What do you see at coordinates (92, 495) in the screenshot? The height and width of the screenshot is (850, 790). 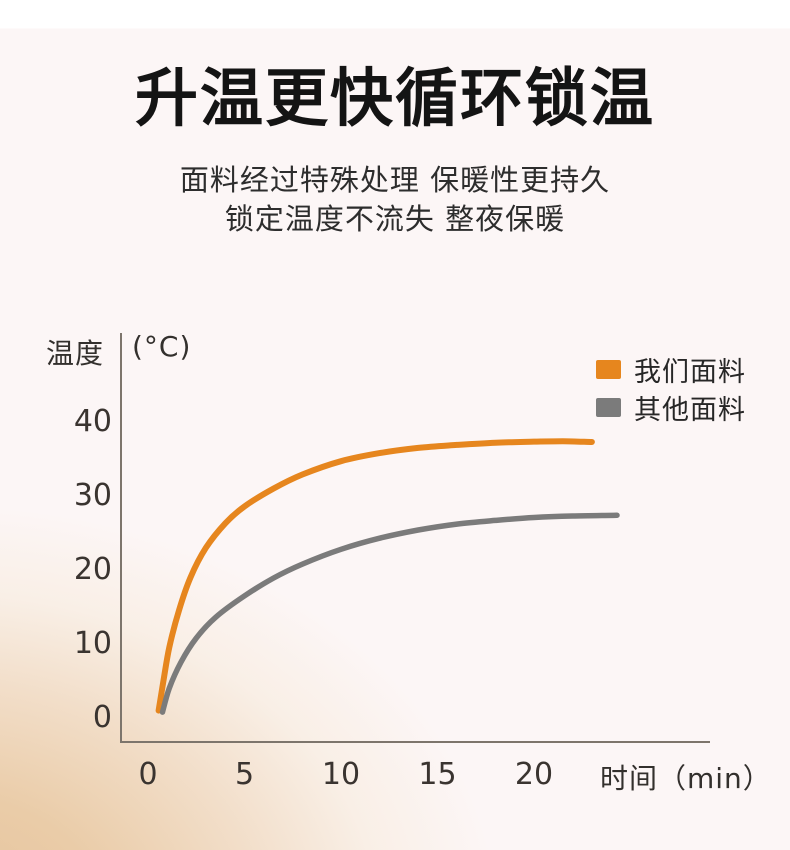 I see `y-tick-label: 30` at bounding box center [92, 495].